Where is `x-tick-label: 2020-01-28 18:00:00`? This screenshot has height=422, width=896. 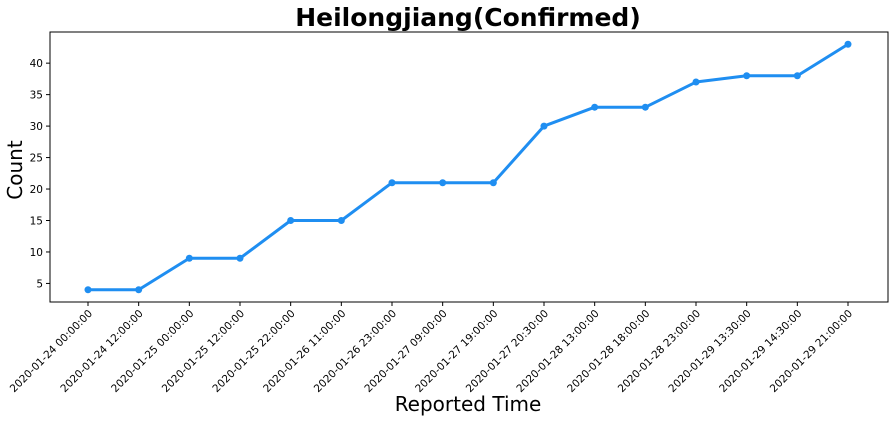
x-tick-label: 2020-01-28 18:00:00 is located at coordinates (608, 351).